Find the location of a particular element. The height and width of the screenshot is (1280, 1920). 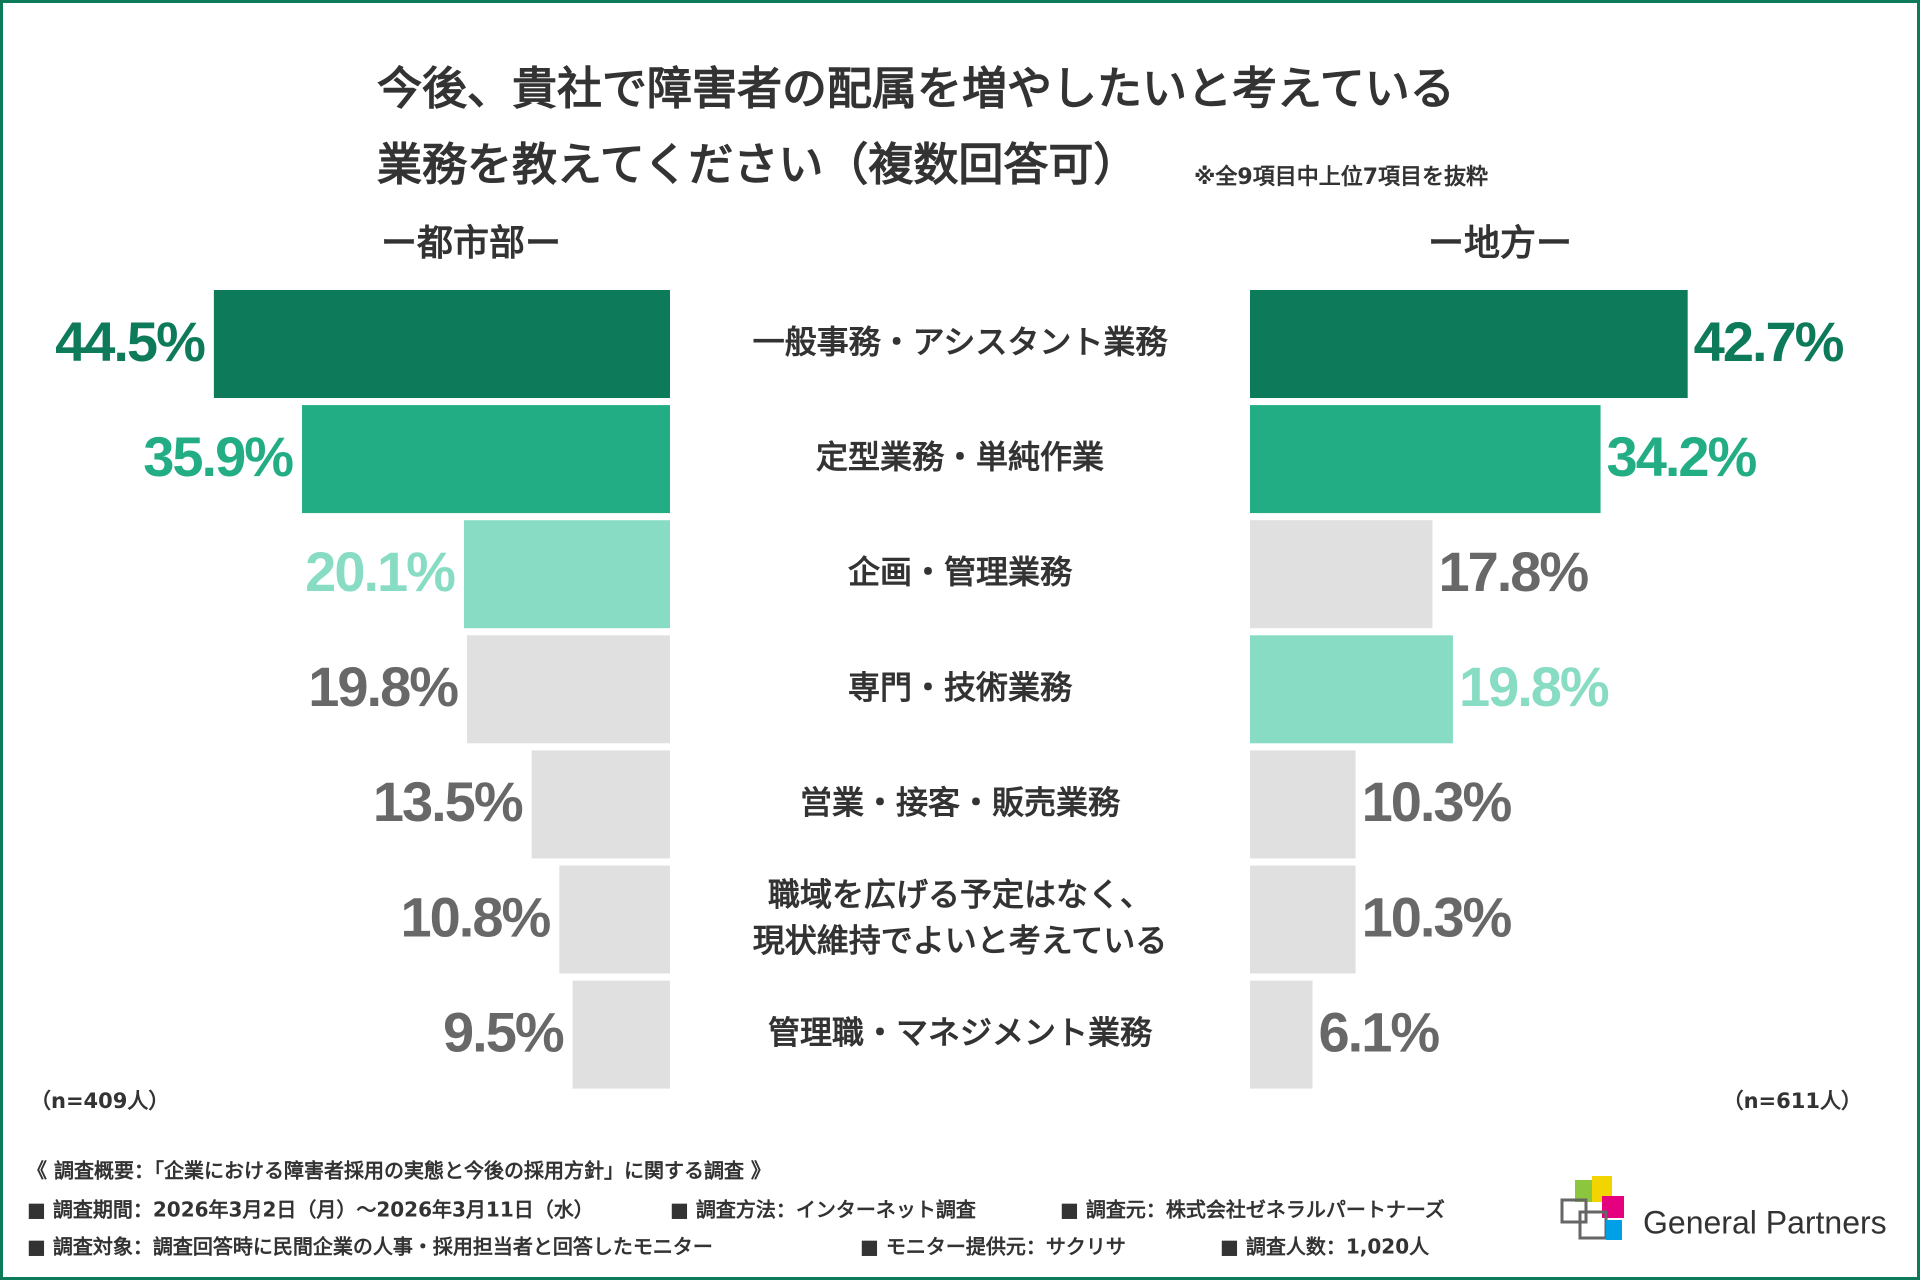

category-label: 職域を広げる予定はなく、 is located at coordinates (960, 895).